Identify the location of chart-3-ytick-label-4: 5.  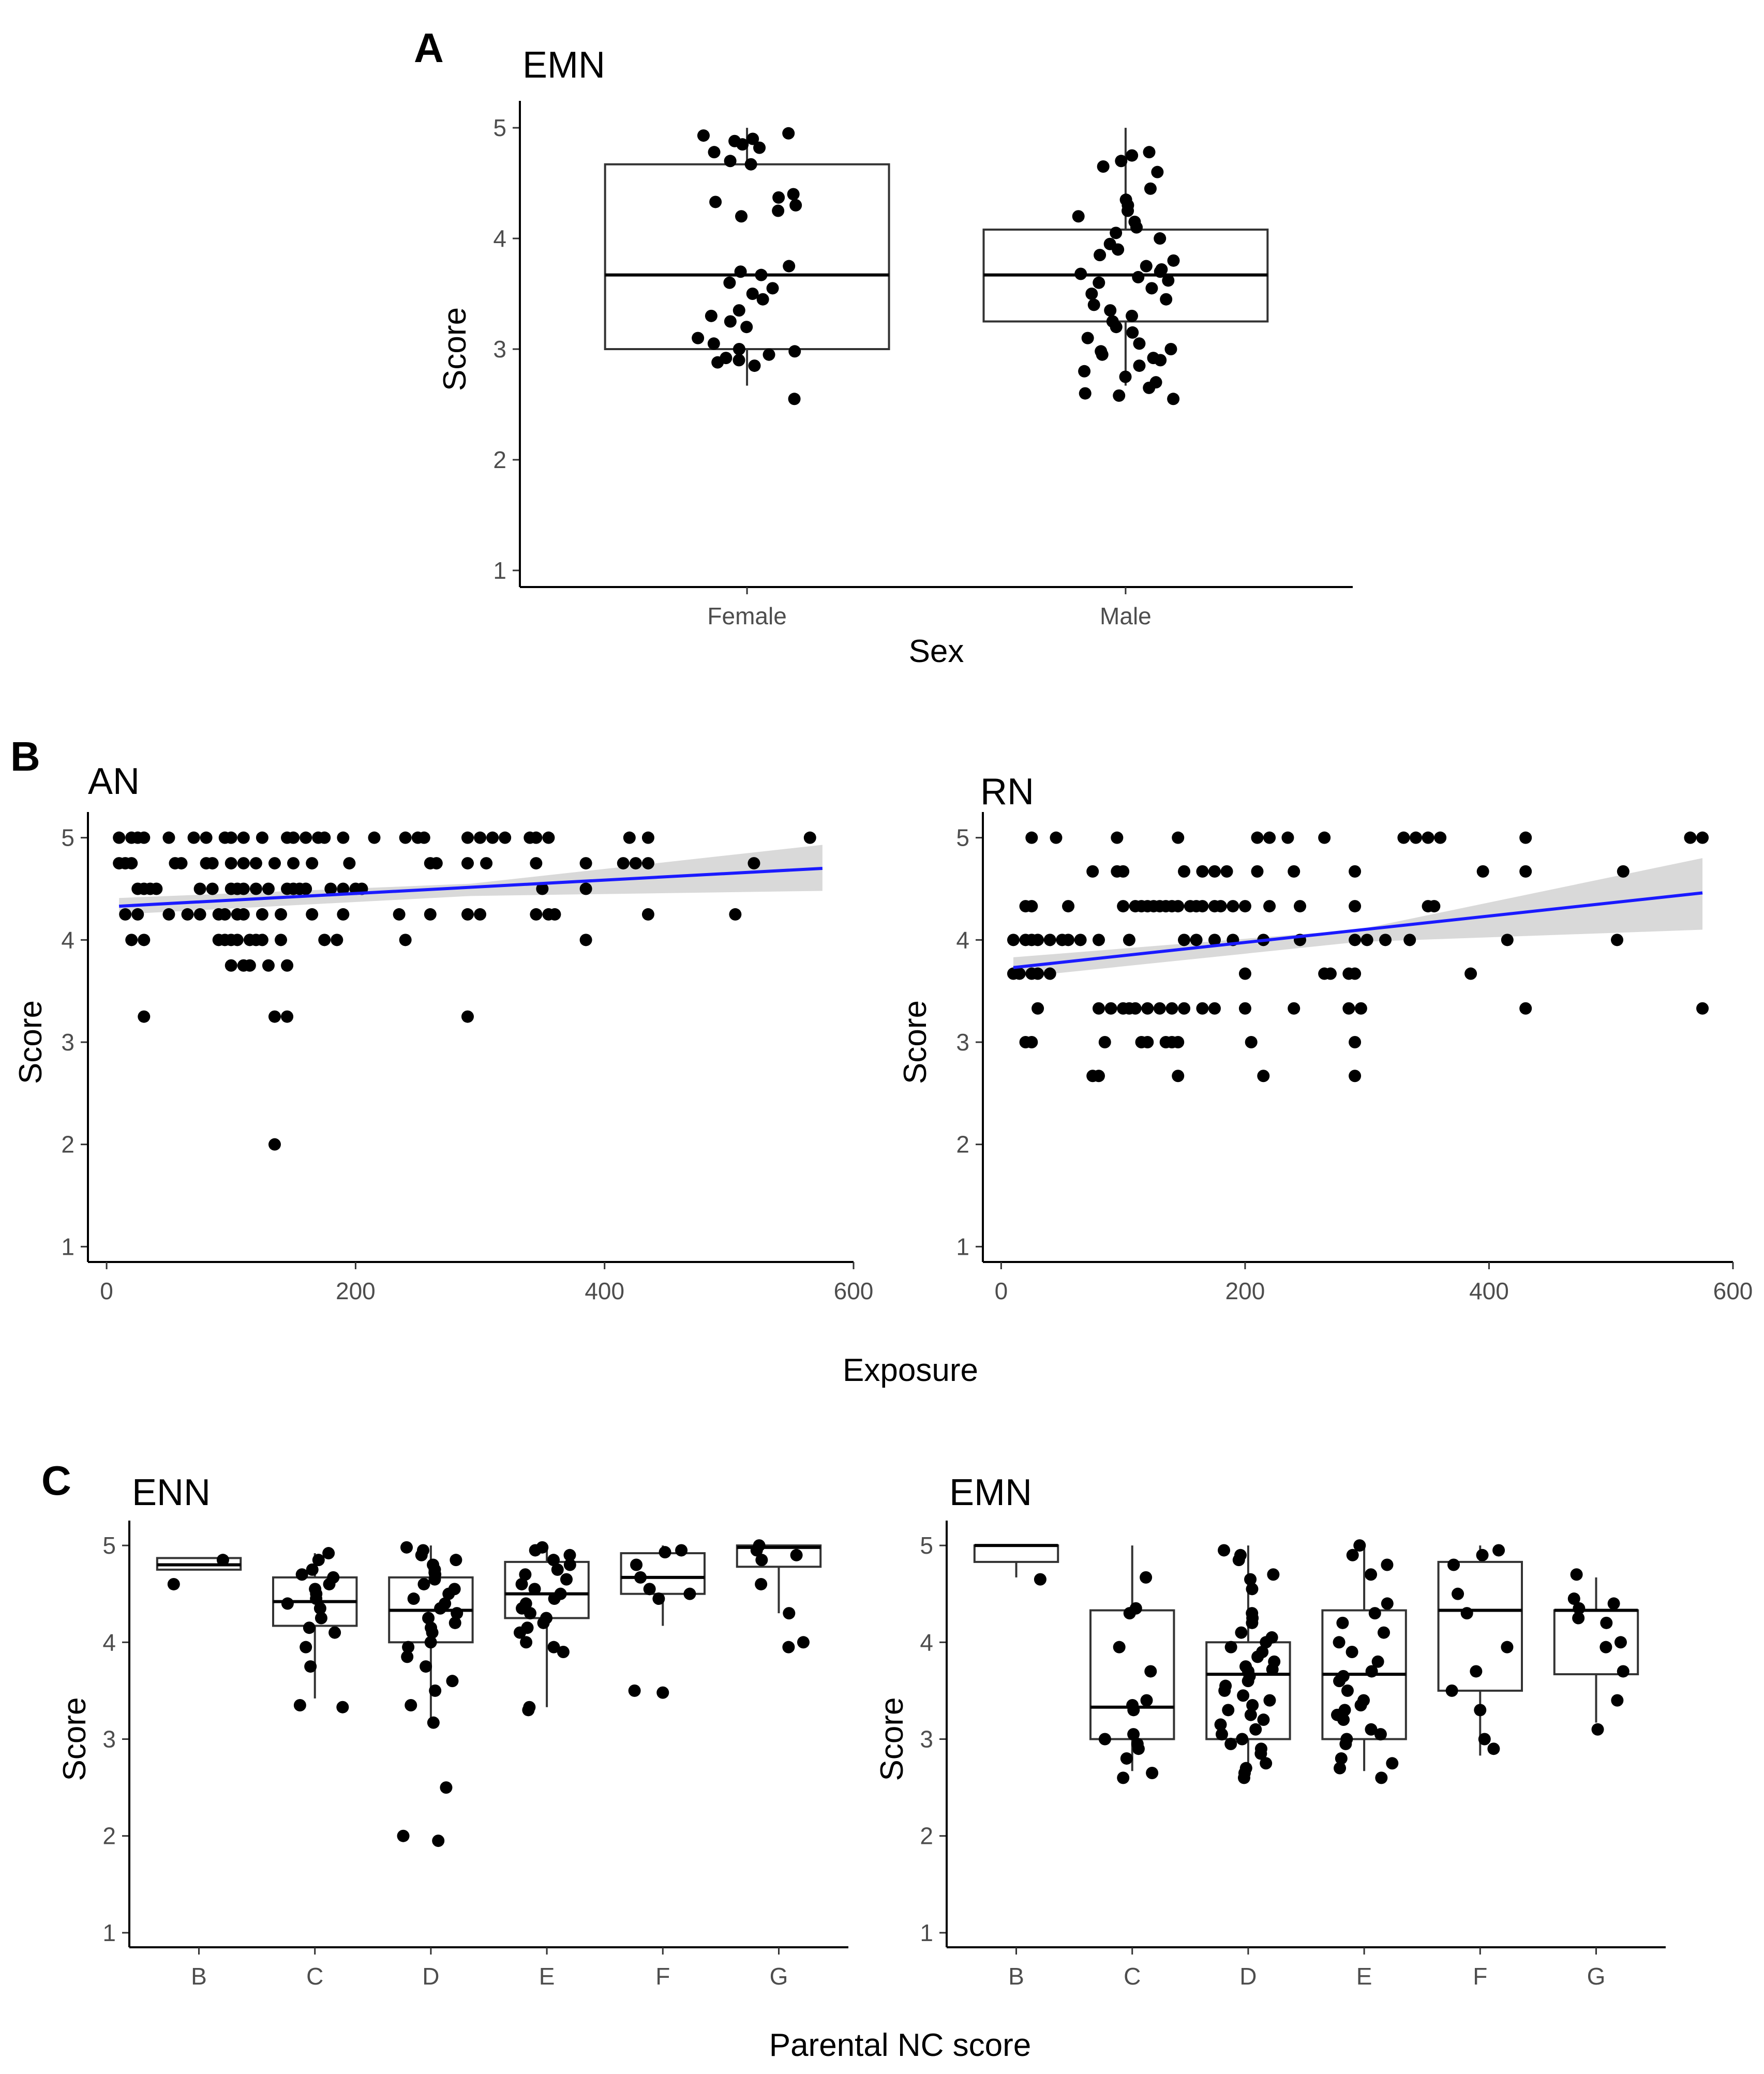
(109, 1546).